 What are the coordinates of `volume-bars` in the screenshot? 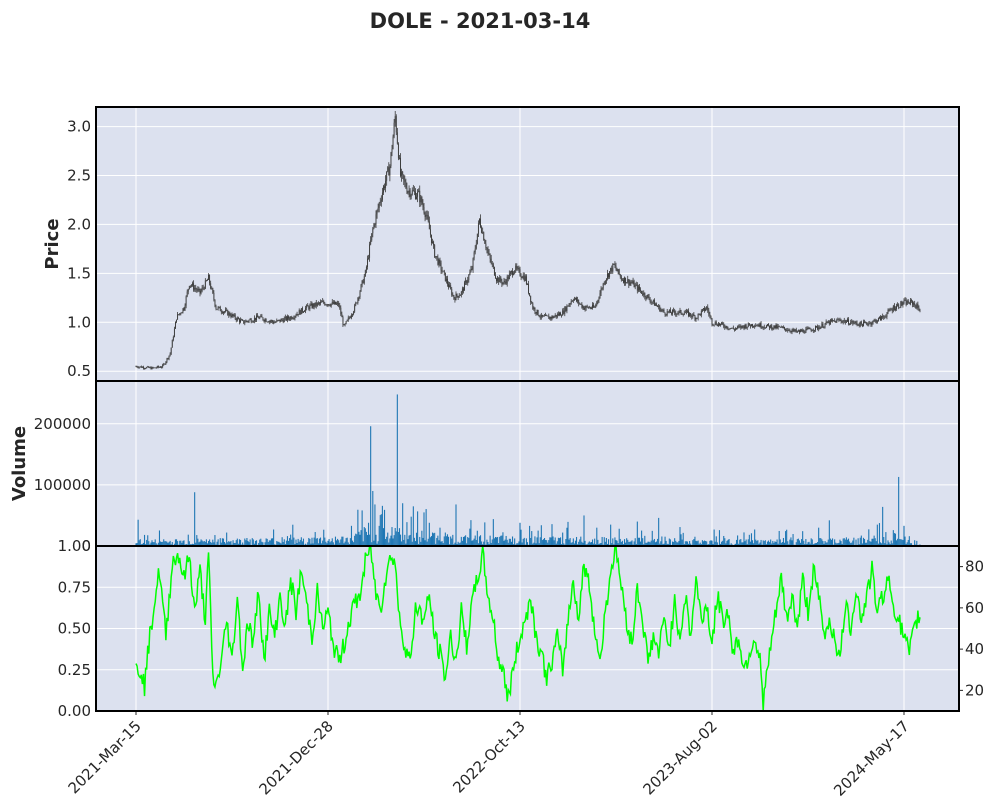 It's located at (528, 470).